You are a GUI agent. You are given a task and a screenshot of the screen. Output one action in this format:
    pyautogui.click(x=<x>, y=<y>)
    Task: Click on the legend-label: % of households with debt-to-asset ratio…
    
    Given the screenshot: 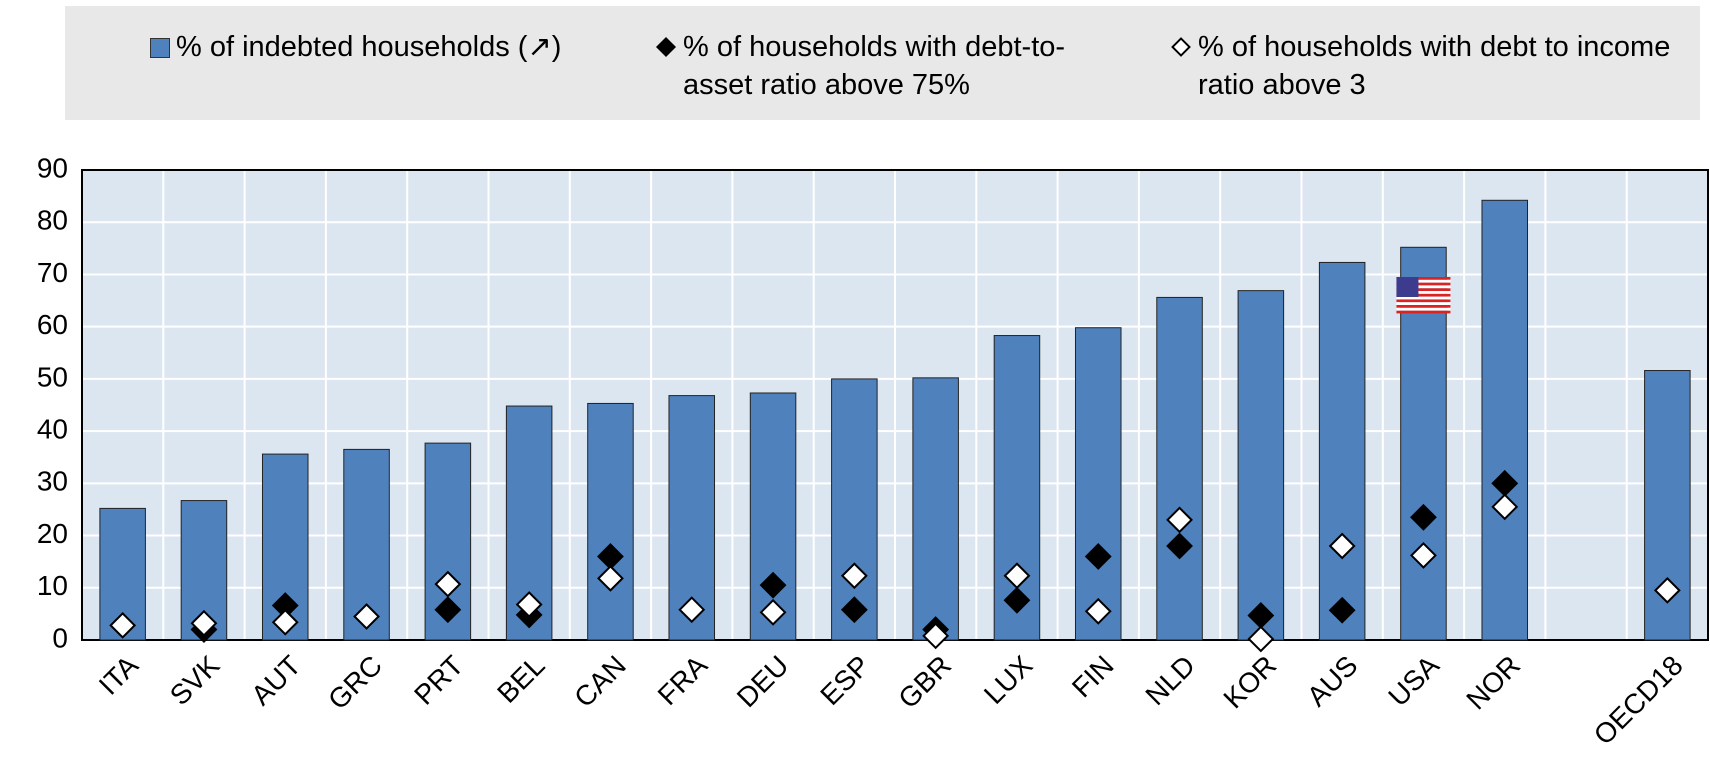 What is the action you would take?
    pyautogui.click(x=874, y=66)
    